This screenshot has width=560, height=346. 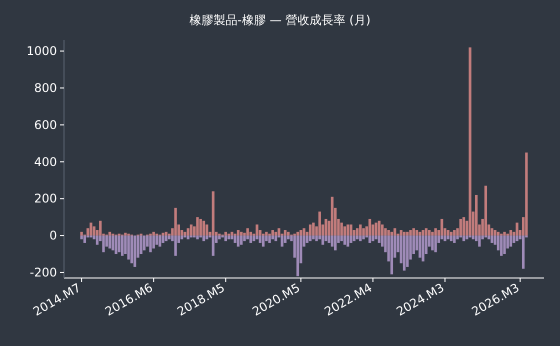 I want to click on chart-title: 橡膠製品-橡膠 — 營收成長率 (月), so click(x=280, y=20).